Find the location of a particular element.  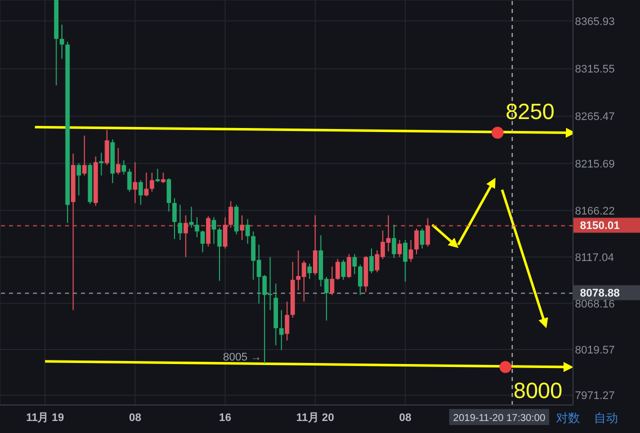

y-tick-label: 8117.04 is located at coordinates (594, 258).